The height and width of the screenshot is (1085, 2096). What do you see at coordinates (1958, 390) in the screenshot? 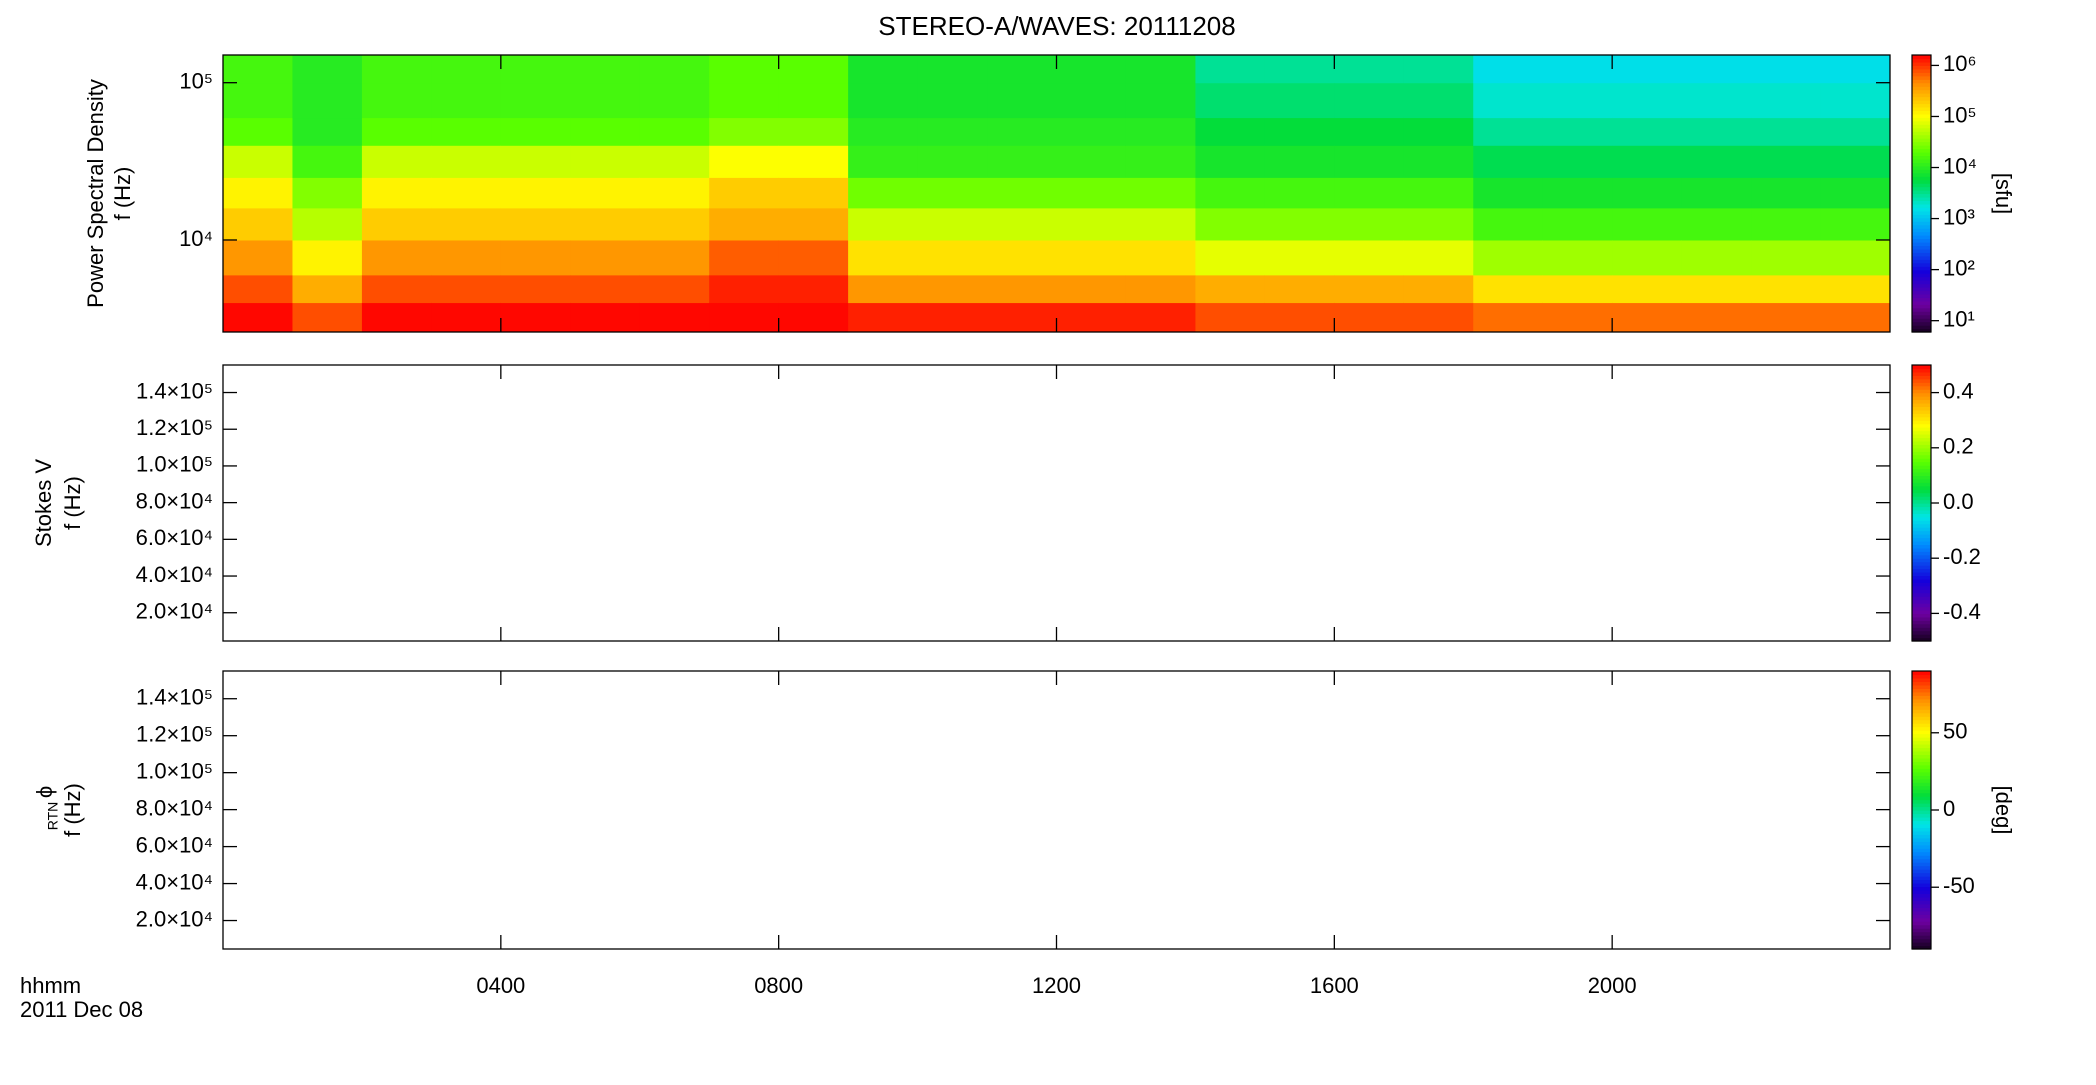
I see `colorbar-tick-label: 0.4` at bounding box center [1958, 390].